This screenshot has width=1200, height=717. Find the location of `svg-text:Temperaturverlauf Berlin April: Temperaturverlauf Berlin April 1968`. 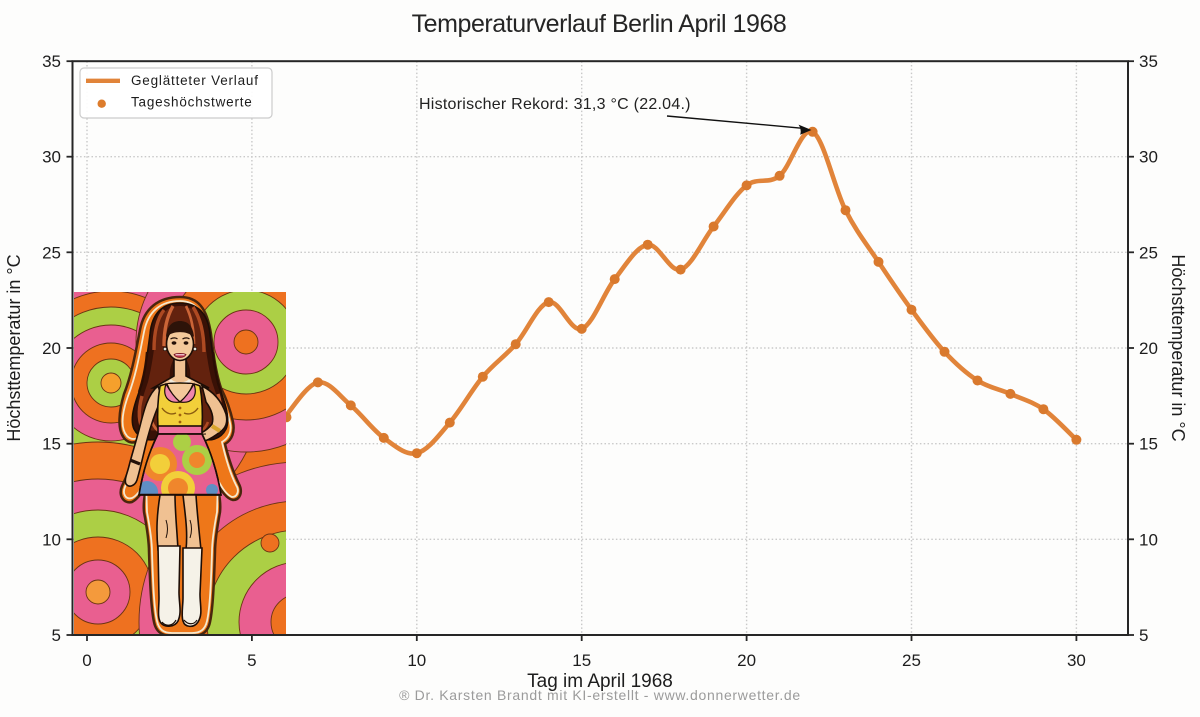

svg-text:Temperaturverlauf Berlin April: Temperaturverlauf Berlin April 1968 is located at coordinates (599, 24).